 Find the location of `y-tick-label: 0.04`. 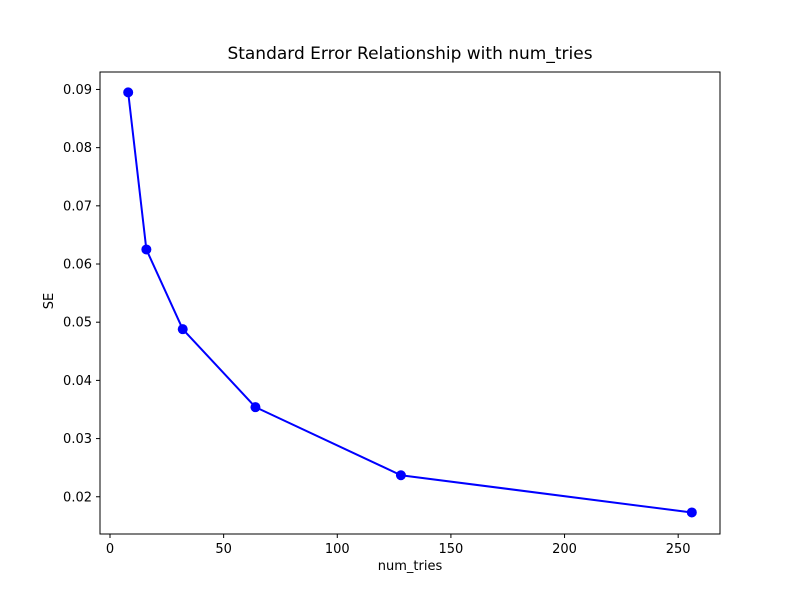

y-tick-label: 0.04 is located at coordinates (77, 381).